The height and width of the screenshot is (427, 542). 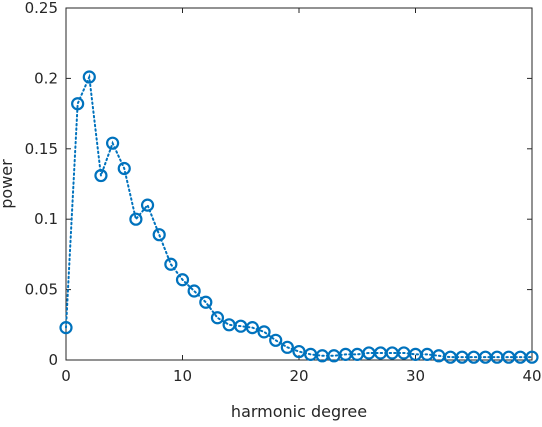 I want to click on x-tick-label: 20, so click(x=298, y=376).